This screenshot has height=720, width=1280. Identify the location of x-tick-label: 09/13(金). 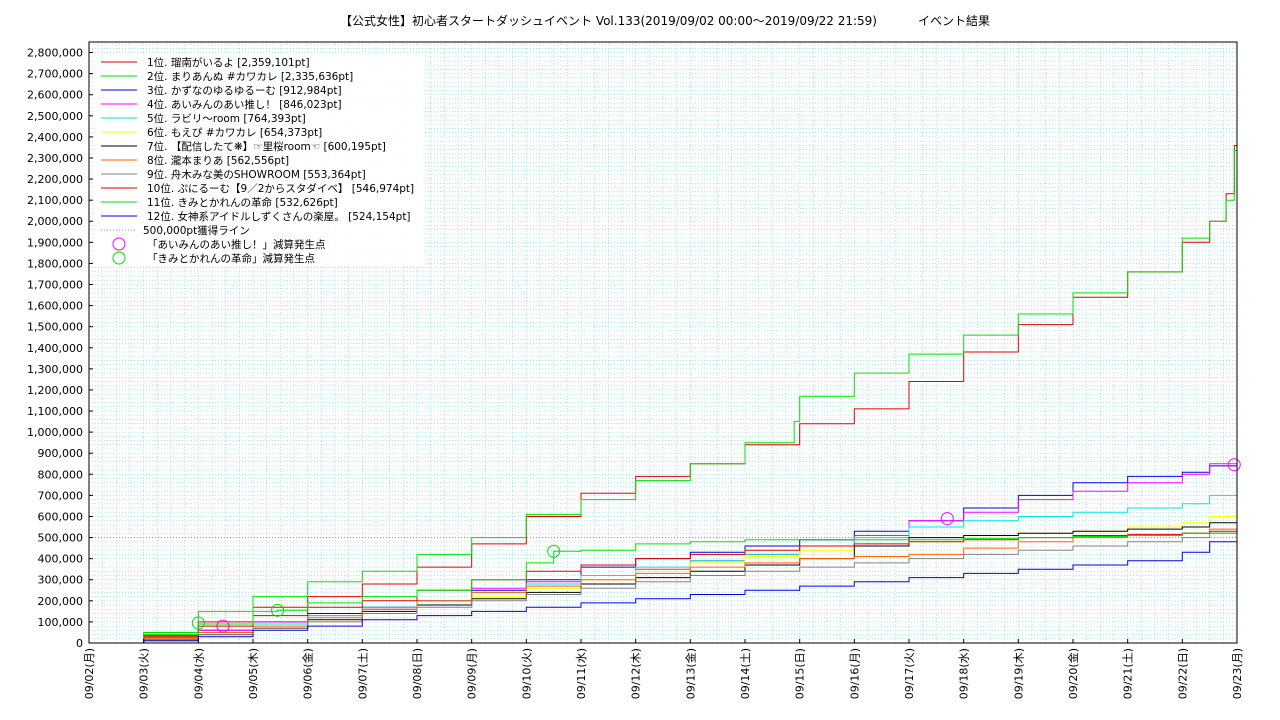
(690, 673).